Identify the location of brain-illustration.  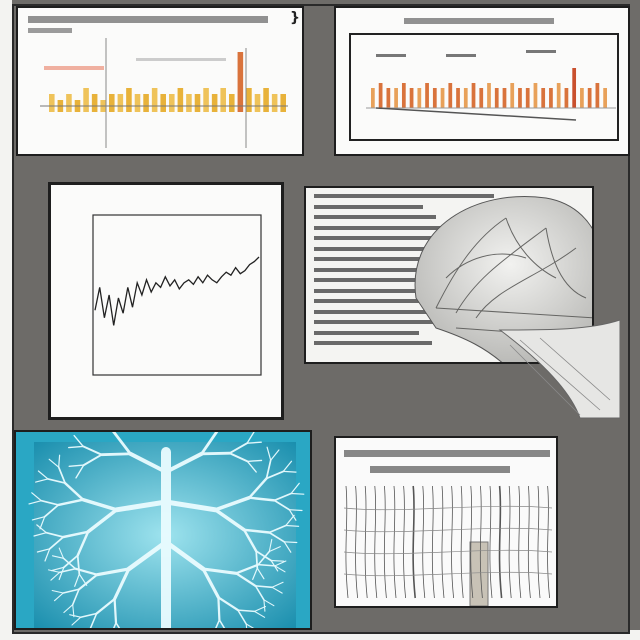
(503, 279).